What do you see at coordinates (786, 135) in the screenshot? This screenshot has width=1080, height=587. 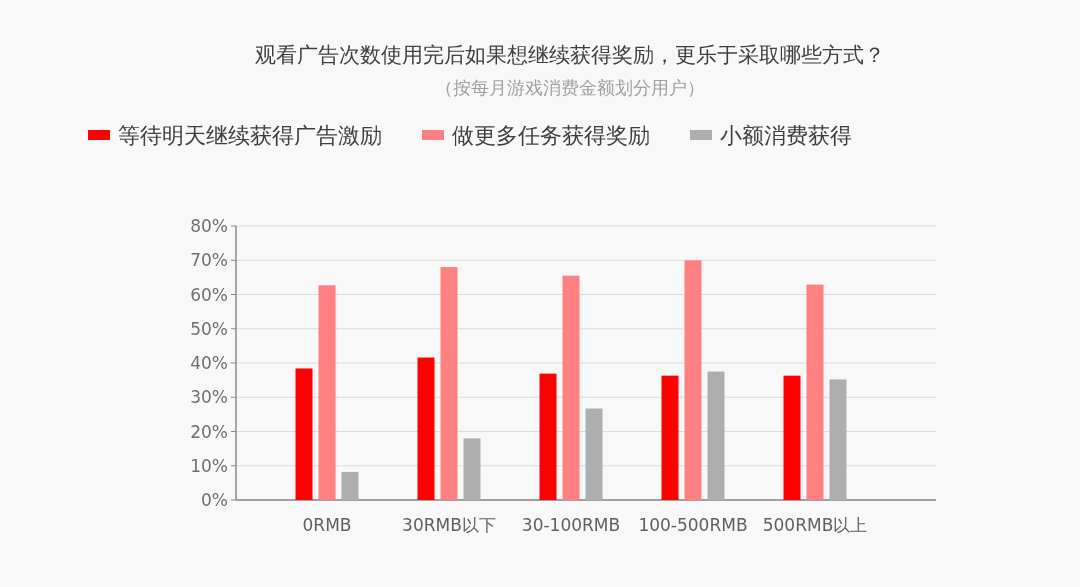 I see `legend-label: 小额消费获得` at bounding box center [786, 135].